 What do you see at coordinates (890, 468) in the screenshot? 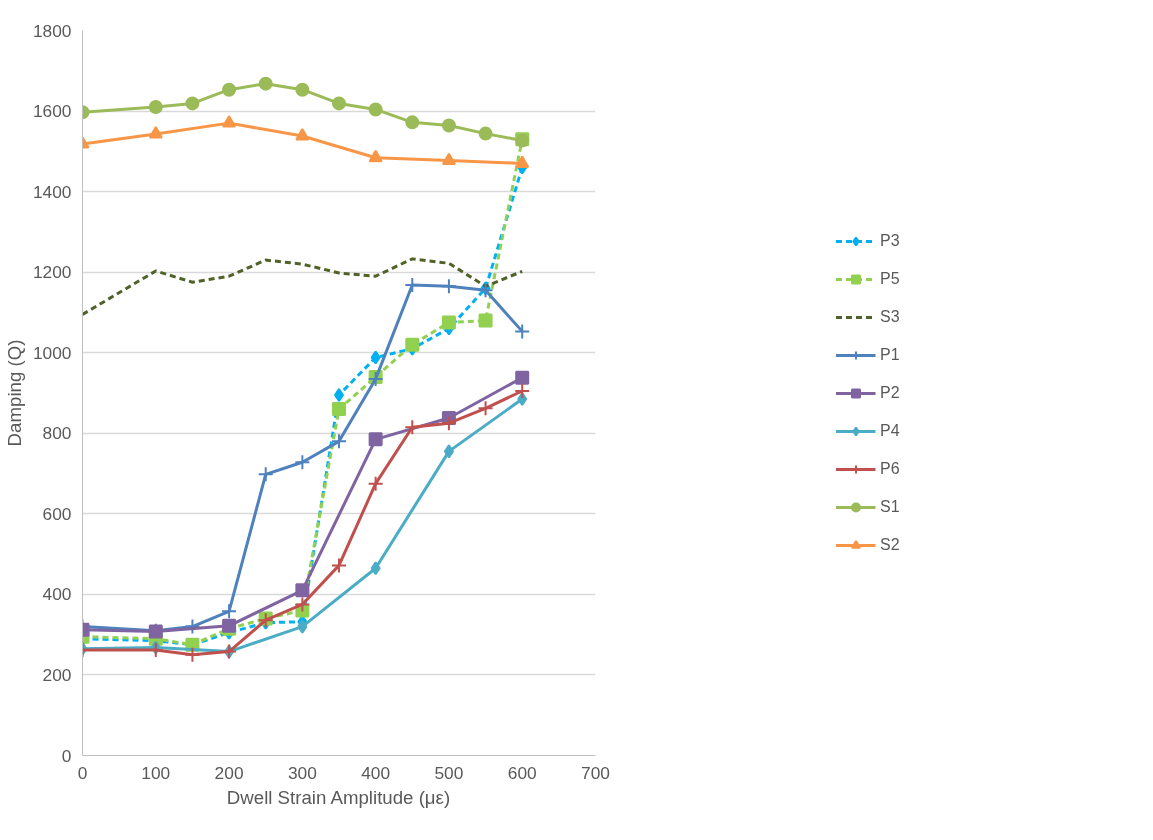
I see `legend-label: P6` at bounding box center [890, 468].